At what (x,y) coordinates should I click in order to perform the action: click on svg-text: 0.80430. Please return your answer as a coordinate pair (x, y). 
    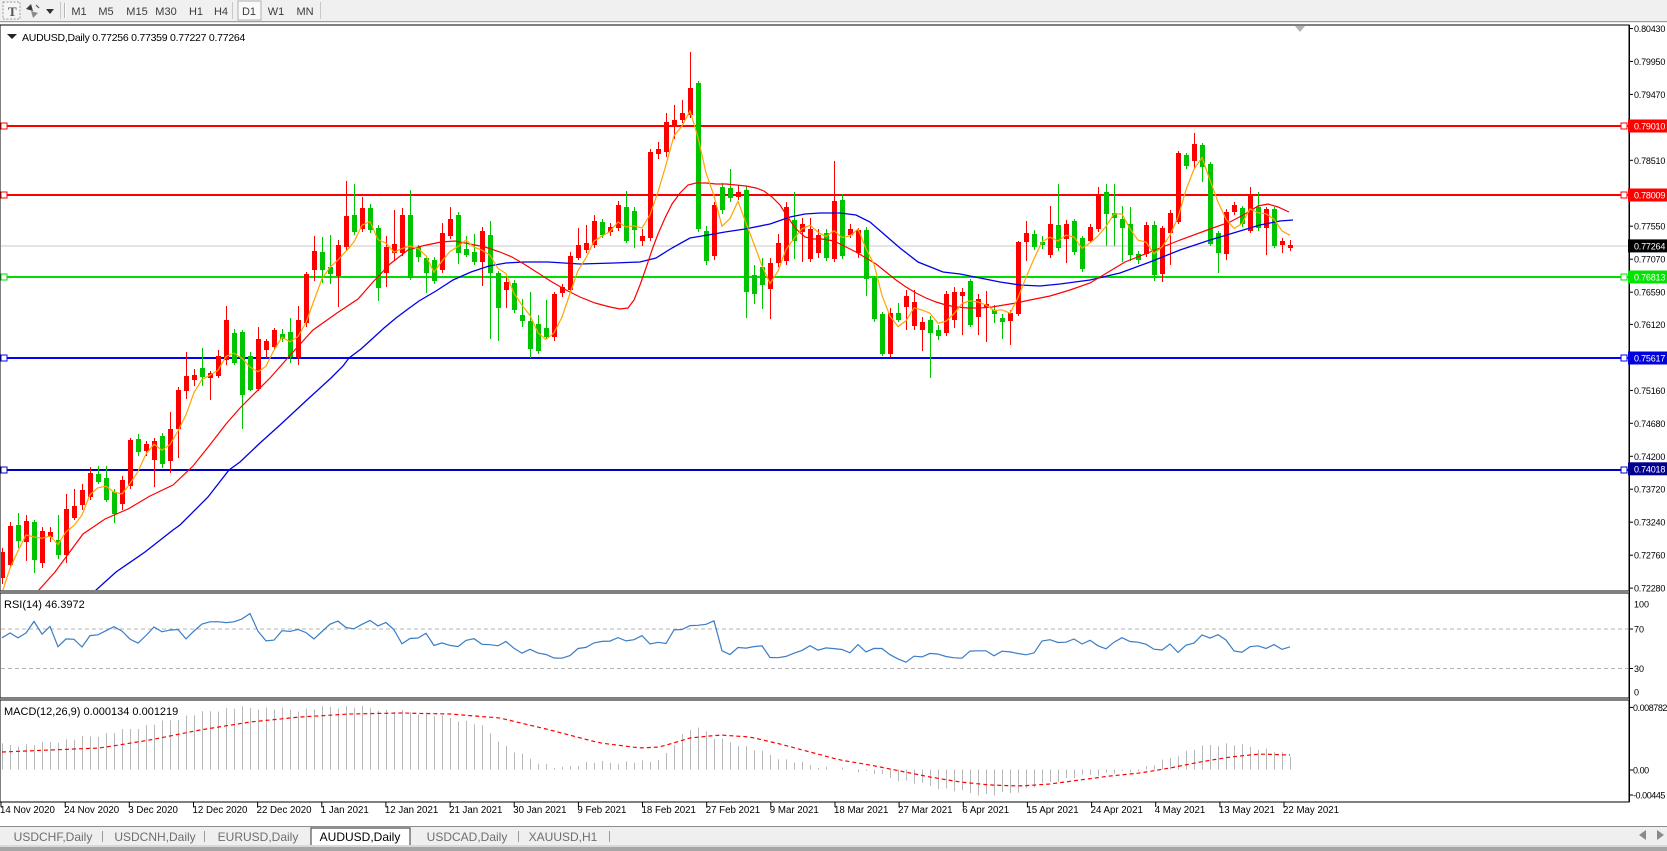
    Looking at the image, I should click on (1649, 29).